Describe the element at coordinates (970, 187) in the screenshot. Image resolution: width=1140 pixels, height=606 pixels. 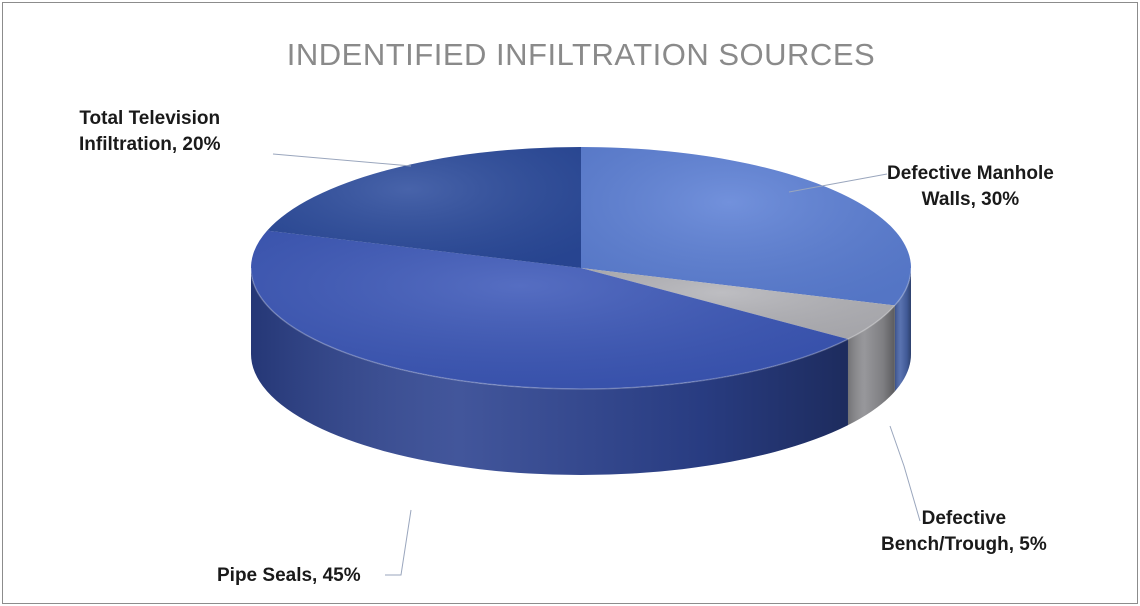
I see `data-label-defective-manhole-walls: Defective Manhole Walls, 30%` at that location.